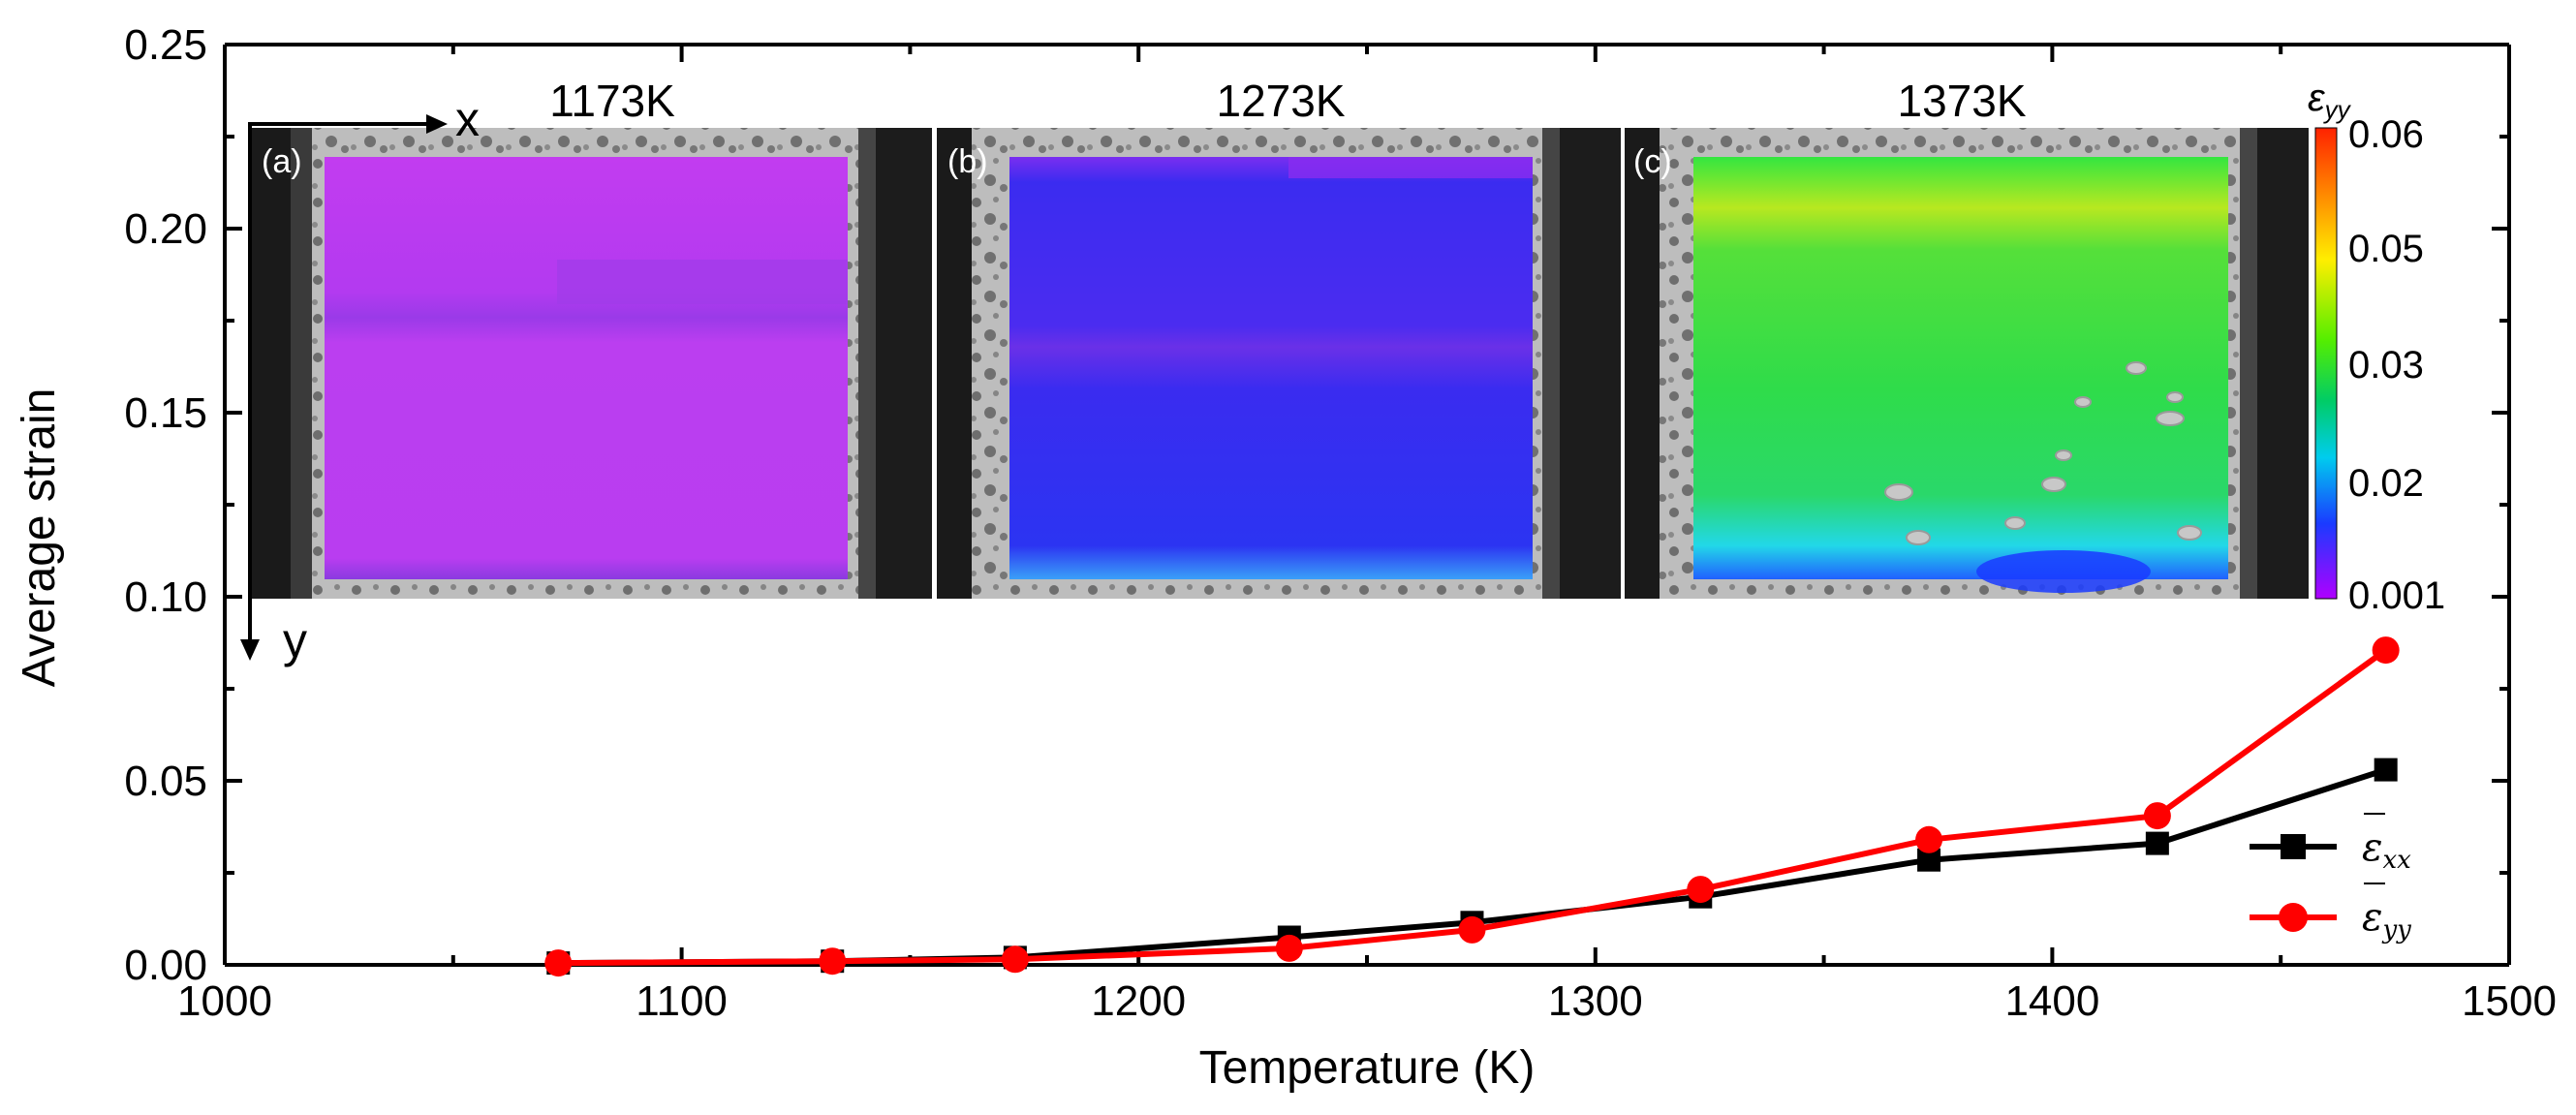 This screenshot has height=1115, width=2576. What do you see at coordinates (2330, 844) in the screenshot?
I see `legend-item-exx: εxx` at bounding box center [2330, 844].